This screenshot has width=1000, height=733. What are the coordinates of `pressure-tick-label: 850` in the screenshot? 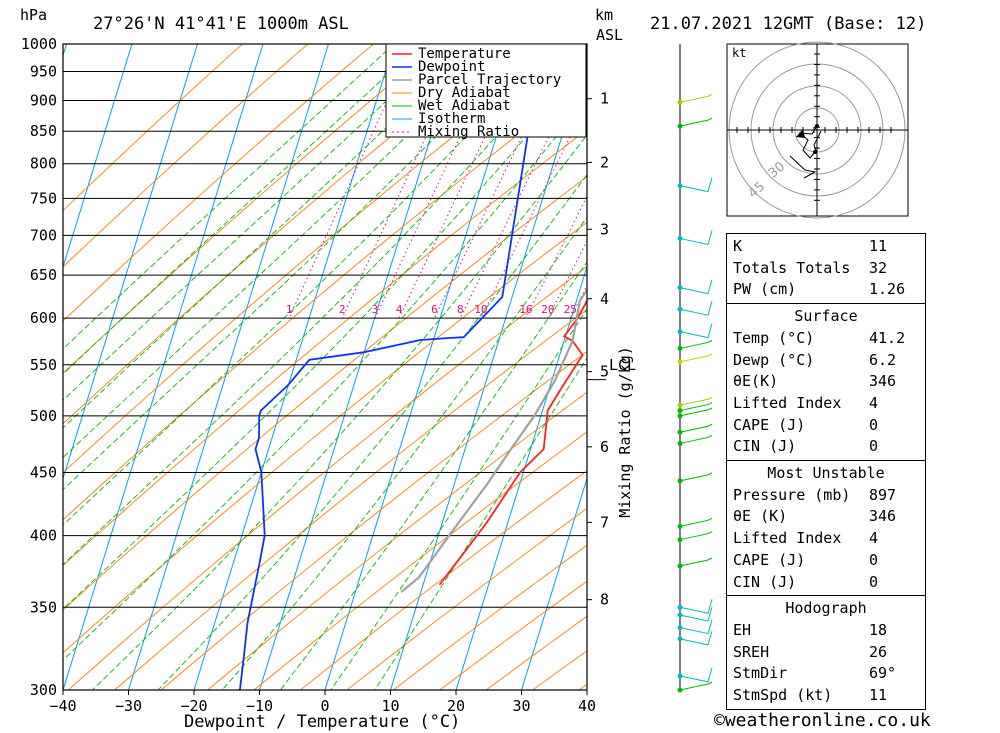 It's located at (43, 131).